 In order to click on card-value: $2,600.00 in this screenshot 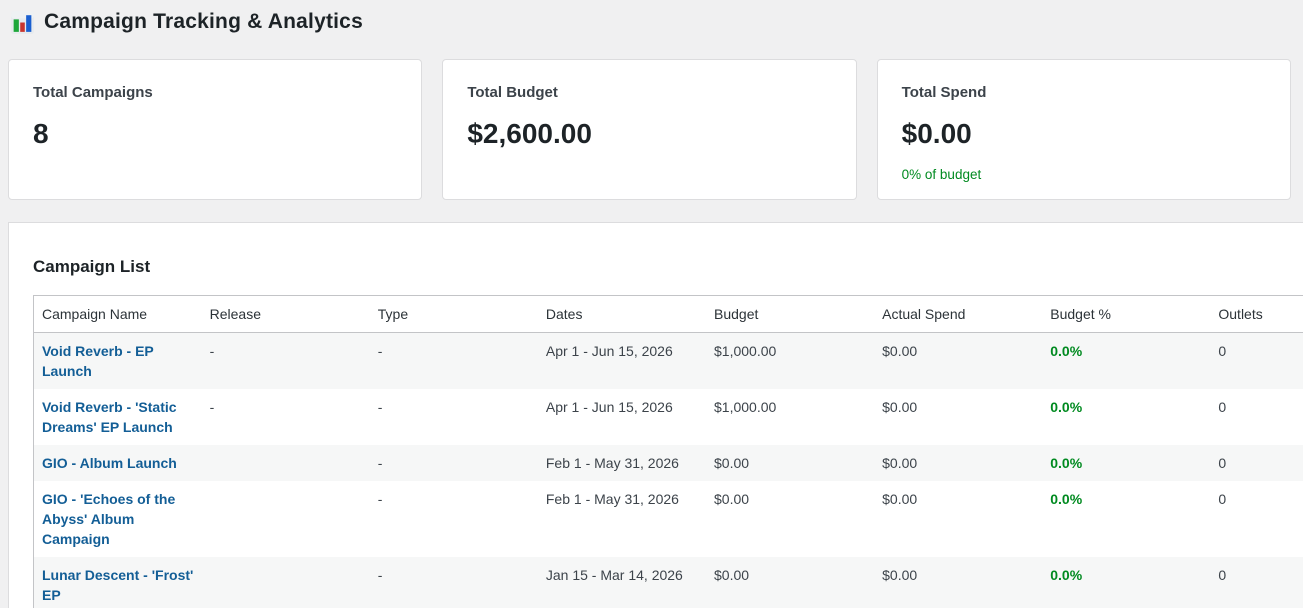, I will do `click(529, 133)`.